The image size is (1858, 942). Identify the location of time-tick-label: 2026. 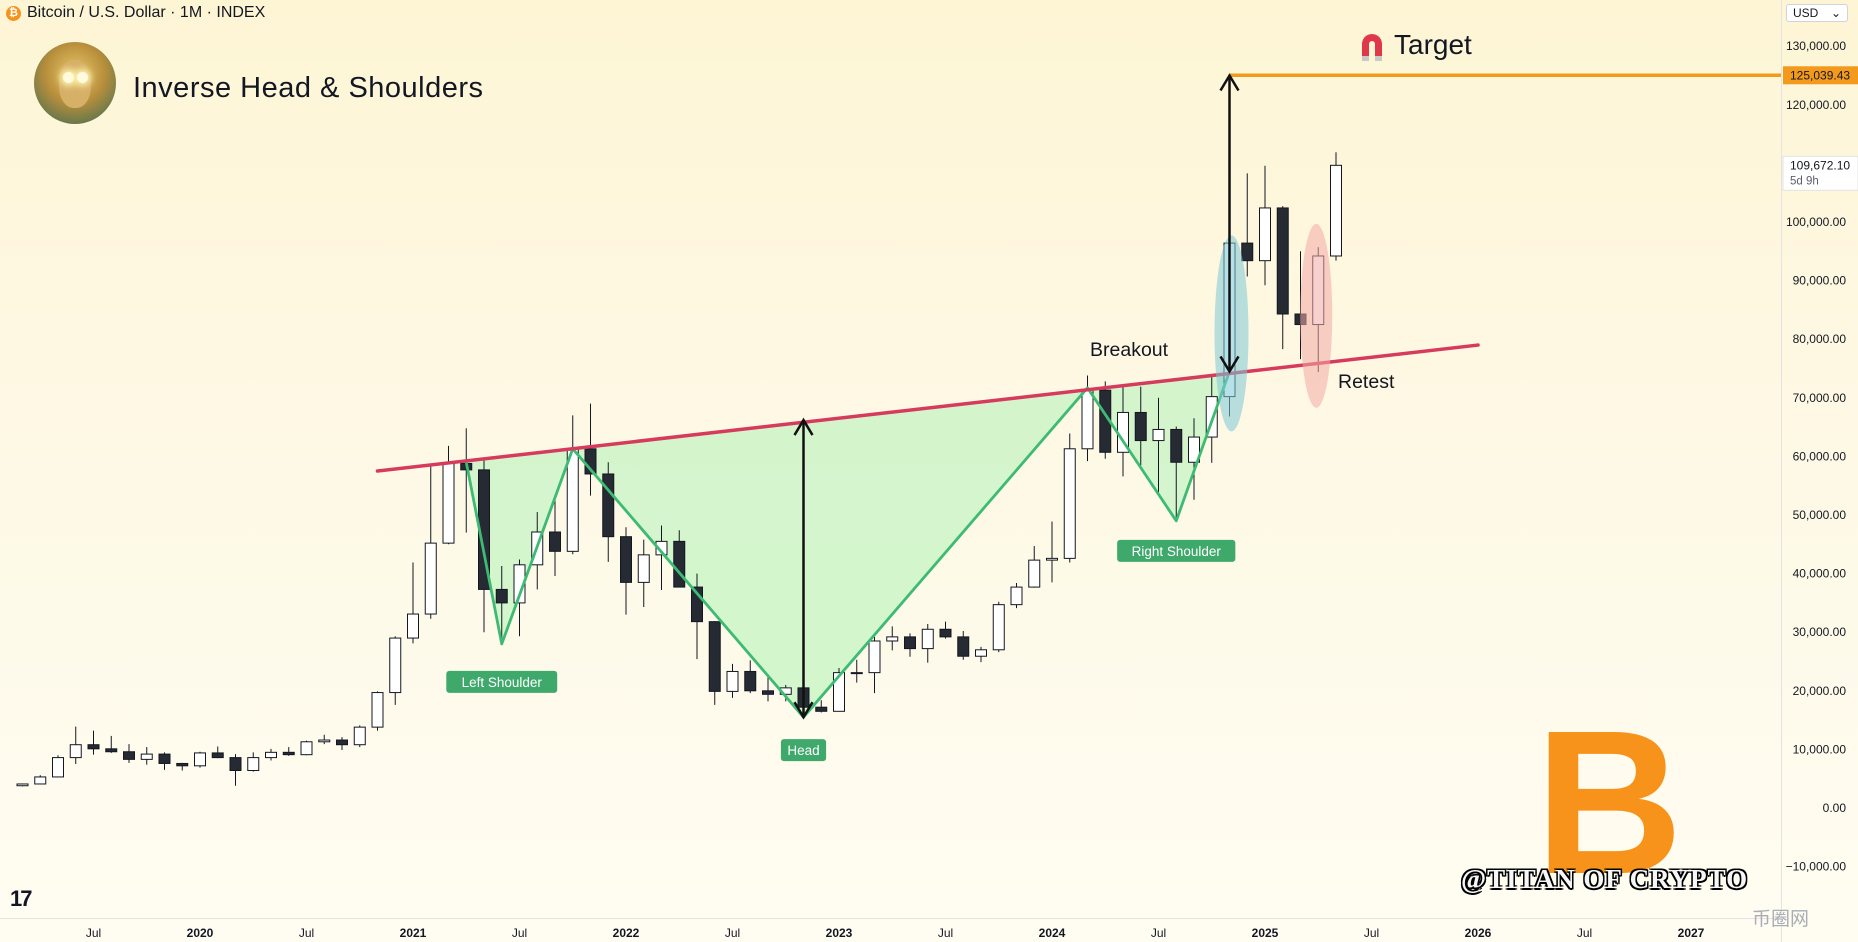
(1478, 933).